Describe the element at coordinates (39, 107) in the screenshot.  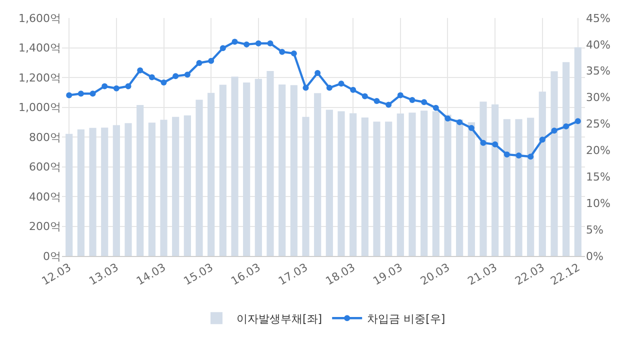
I see `y-tick-label: 1,000억` at that location.